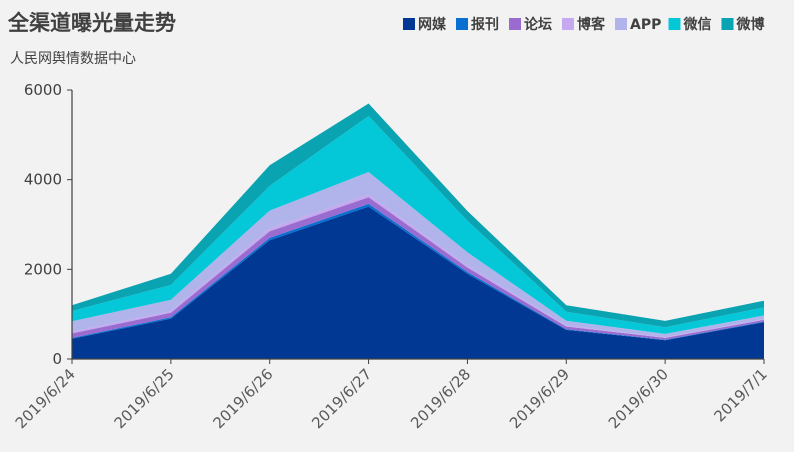 The width and height of the screenshot is (794, 452). Describe the element at coordinates (591, 24) in the screenshot. I see `legend-label-3: 博客` at that location.